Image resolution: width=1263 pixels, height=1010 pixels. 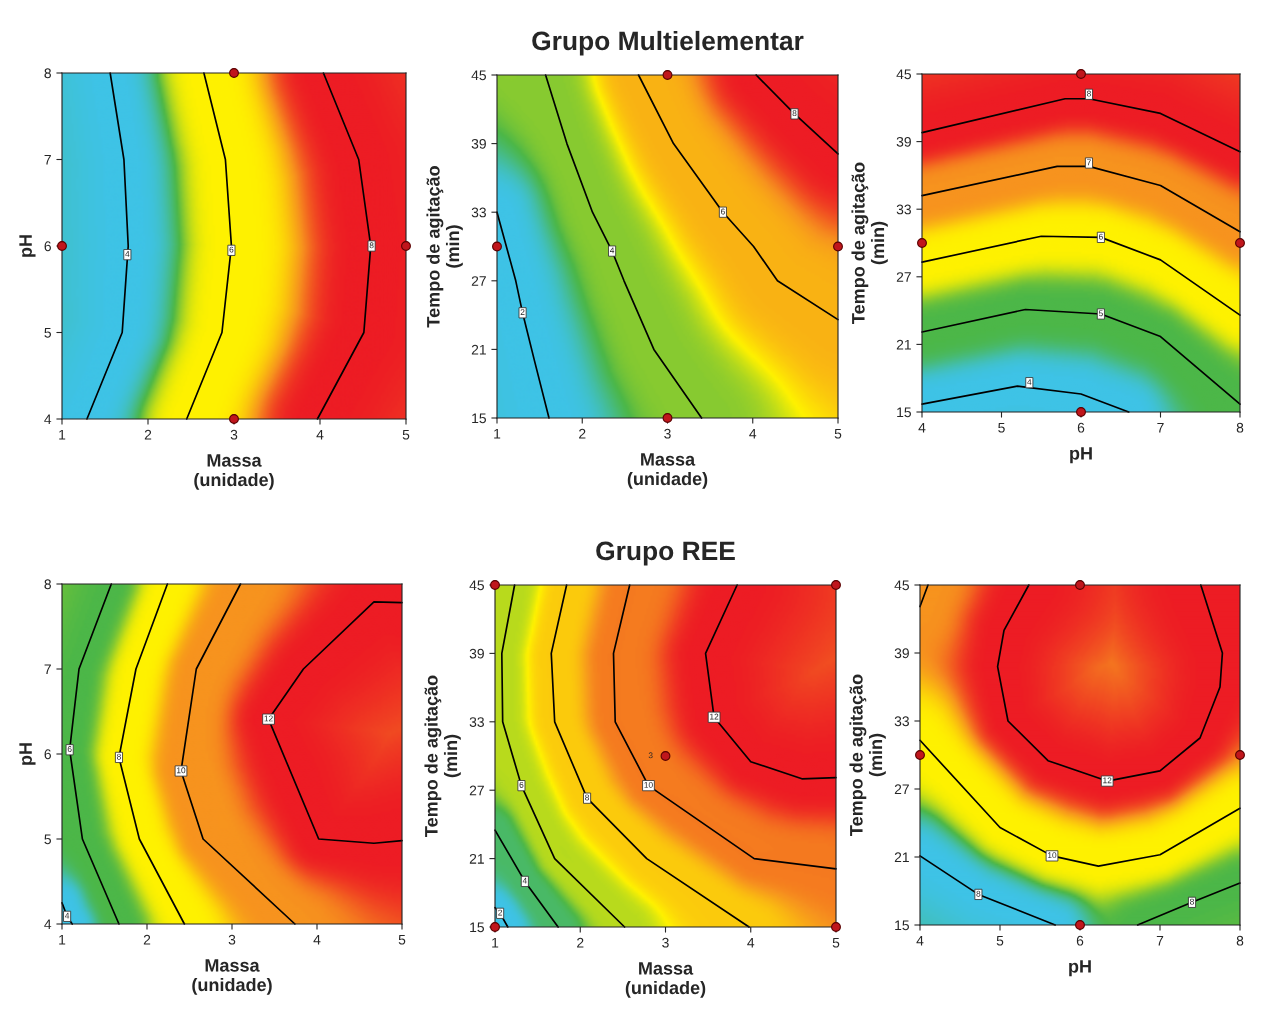 What do you see at coordinates (668, 43) in the screenshot?
I see `chart-title: Grupo Multielementar` at bounding box center [668, 43].